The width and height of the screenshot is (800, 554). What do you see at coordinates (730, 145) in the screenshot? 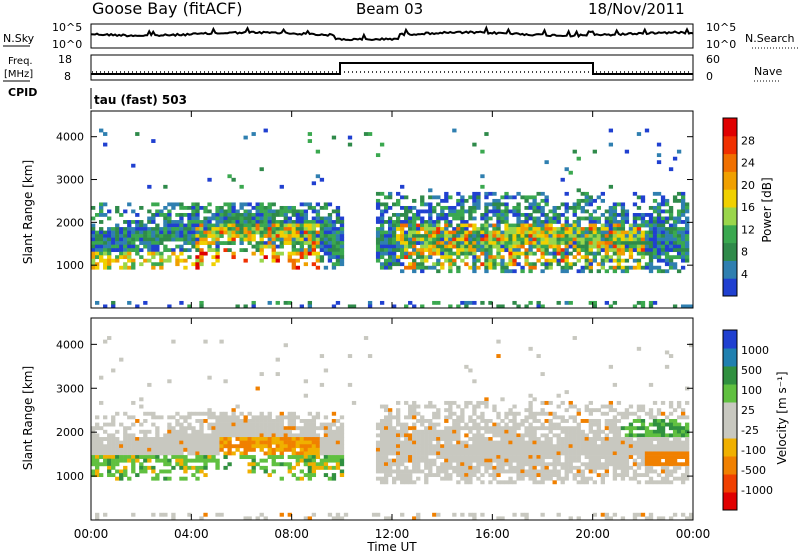
I see `power-colorbar-swatch` at bounding box center [730, 145].